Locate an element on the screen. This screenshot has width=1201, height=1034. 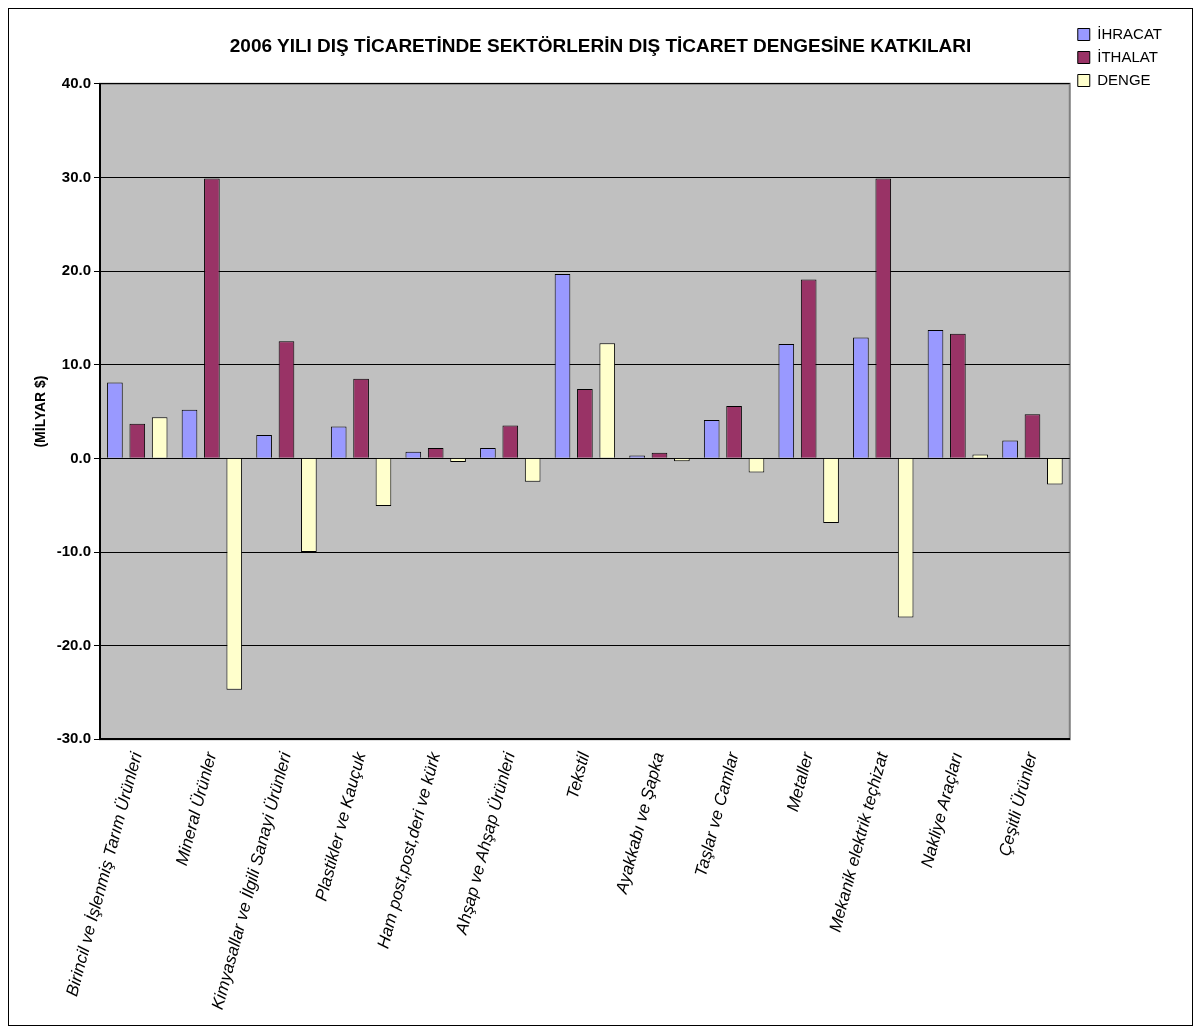
y-tick-label: 40.0 is located at coordinates (76, 82).